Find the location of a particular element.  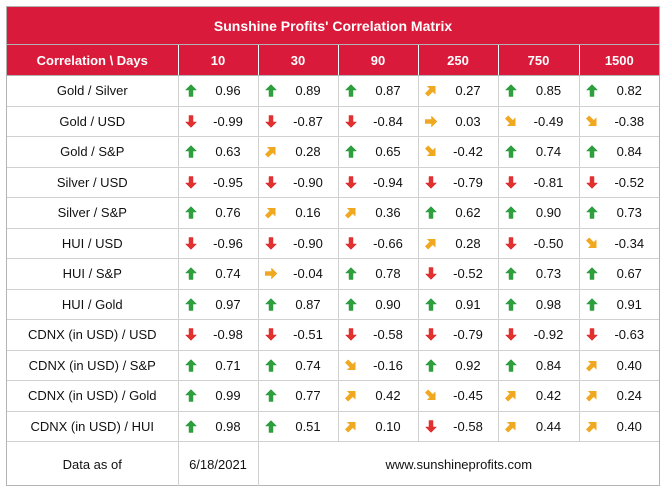

correlation-value: 0.98 is located at coordinates (228, 426).